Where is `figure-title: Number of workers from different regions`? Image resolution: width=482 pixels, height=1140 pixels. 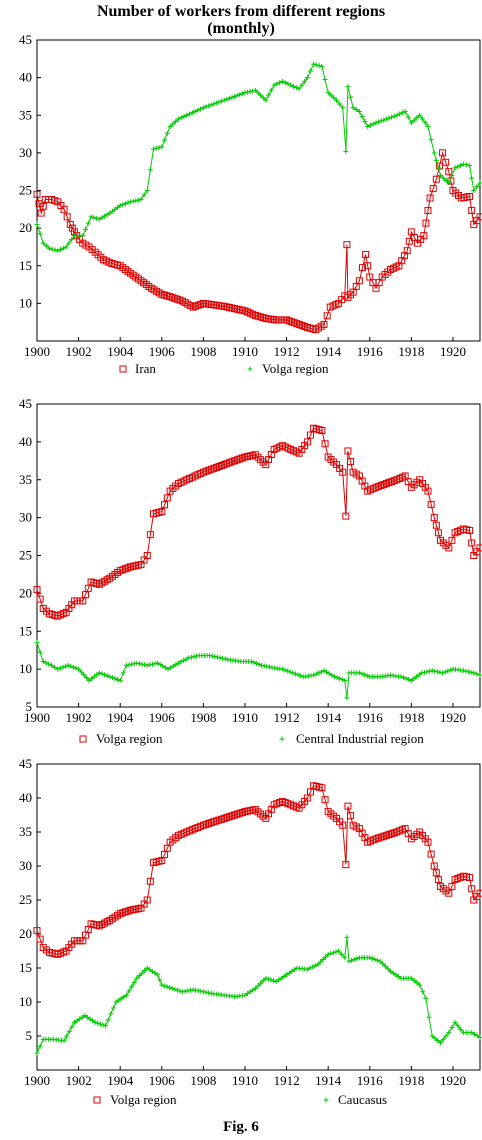
figure-title: Number of workers from different regions is located at coordinates (241, 11).